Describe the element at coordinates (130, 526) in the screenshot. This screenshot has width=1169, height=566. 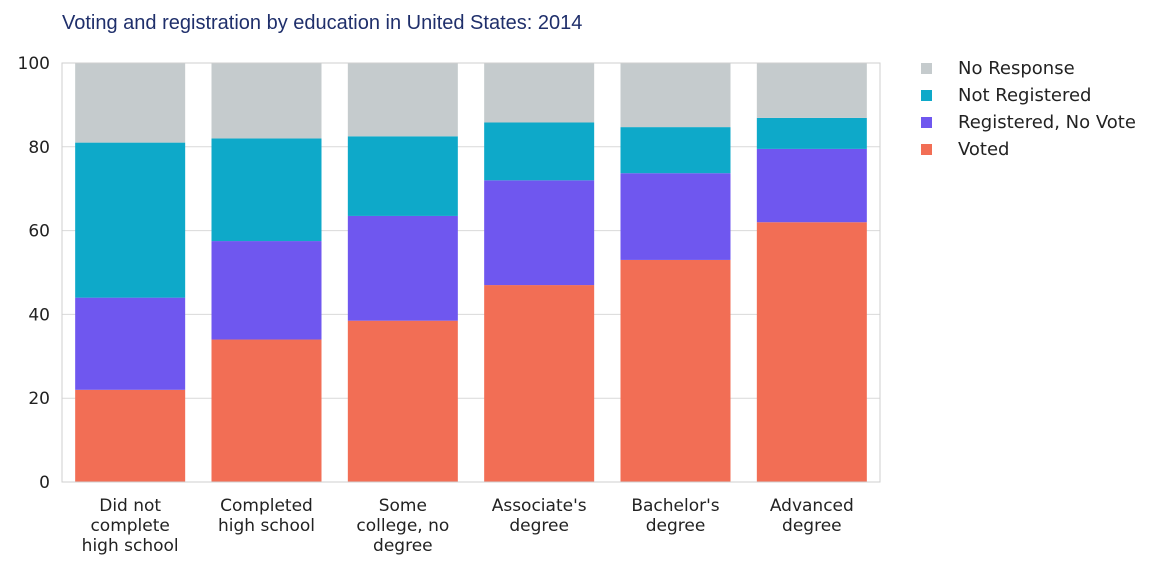
I see `x-tick-label: Did not complete high school` at that location.